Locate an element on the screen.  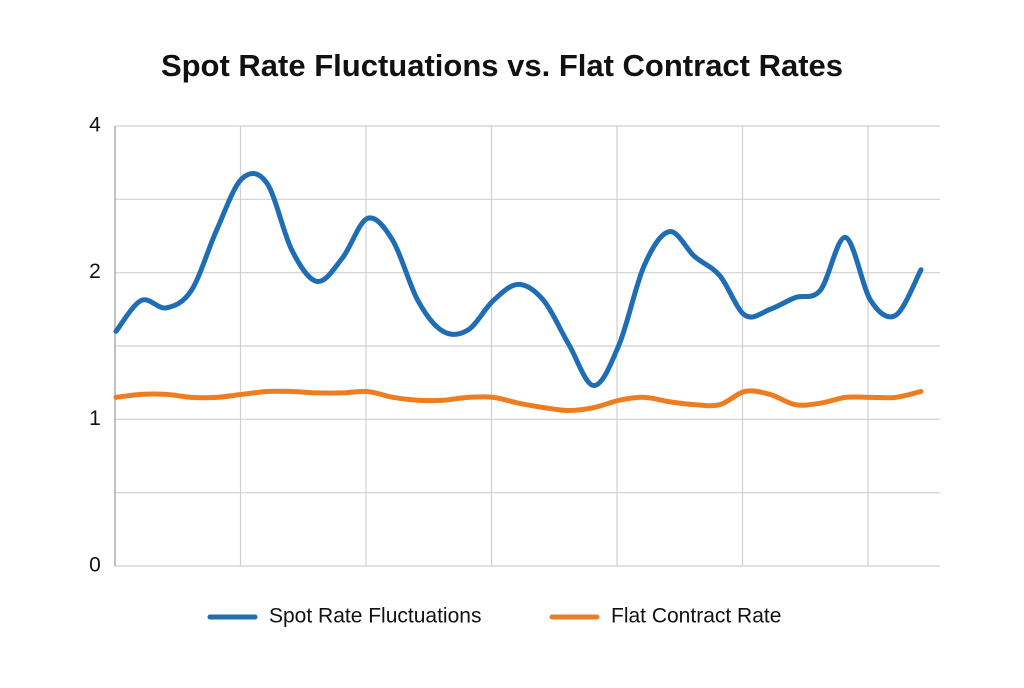
legend-label: Flat Contract Rate is located at coordinates (696, 616).